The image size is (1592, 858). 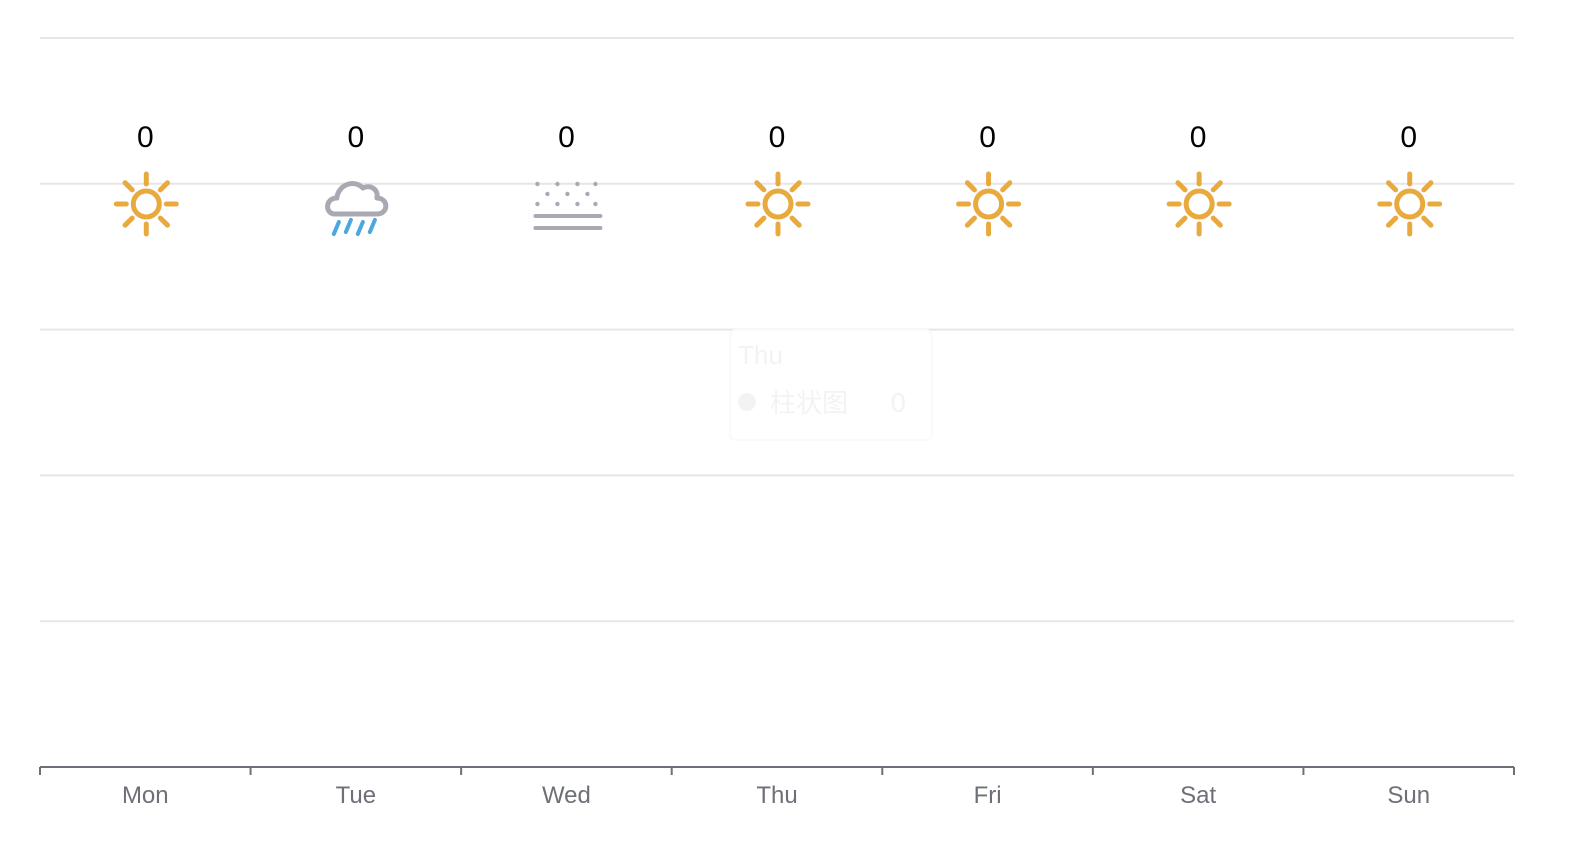 What do you see at coordinates (760, 355) in the screenshot?
I see `tooltip-category: Thu` at bounding box center [760, 355].